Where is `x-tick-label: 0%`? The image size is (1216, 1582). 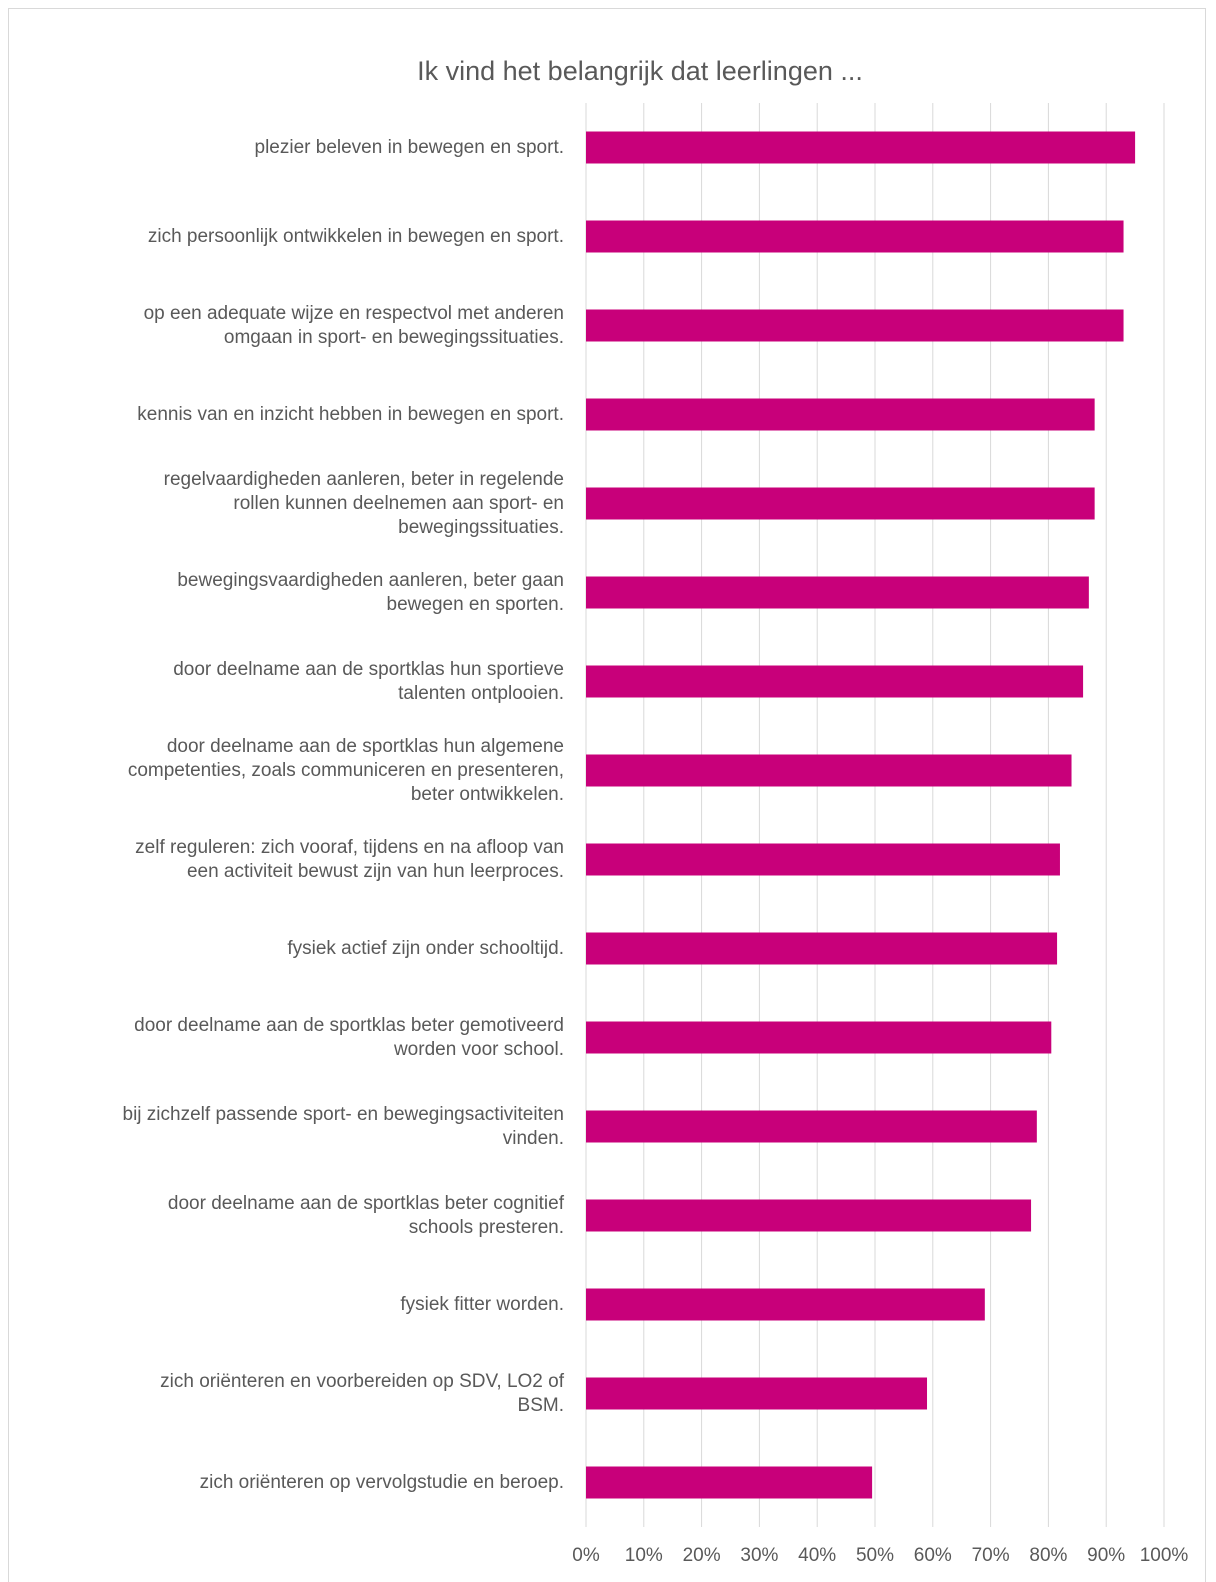
x-tick-label: 0% is located at coordinates (586, 1555).